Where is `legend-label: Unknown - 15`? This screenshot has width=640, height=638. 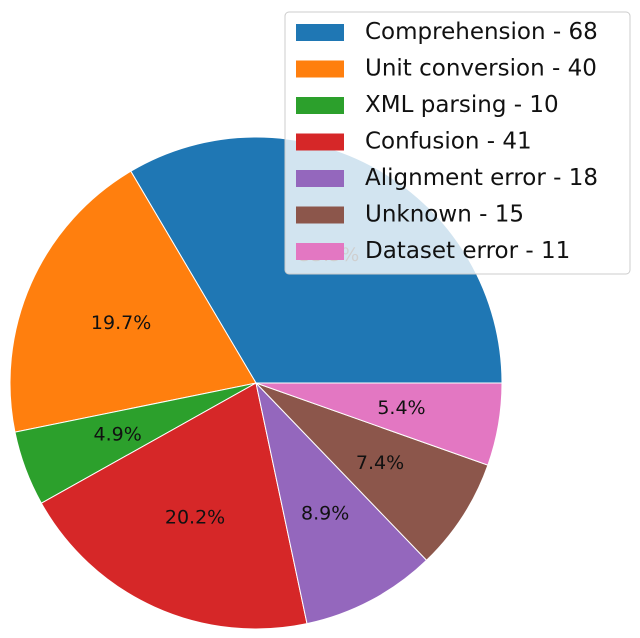
legend-label: Unknown - 15 is located at coordinates (444, 215).